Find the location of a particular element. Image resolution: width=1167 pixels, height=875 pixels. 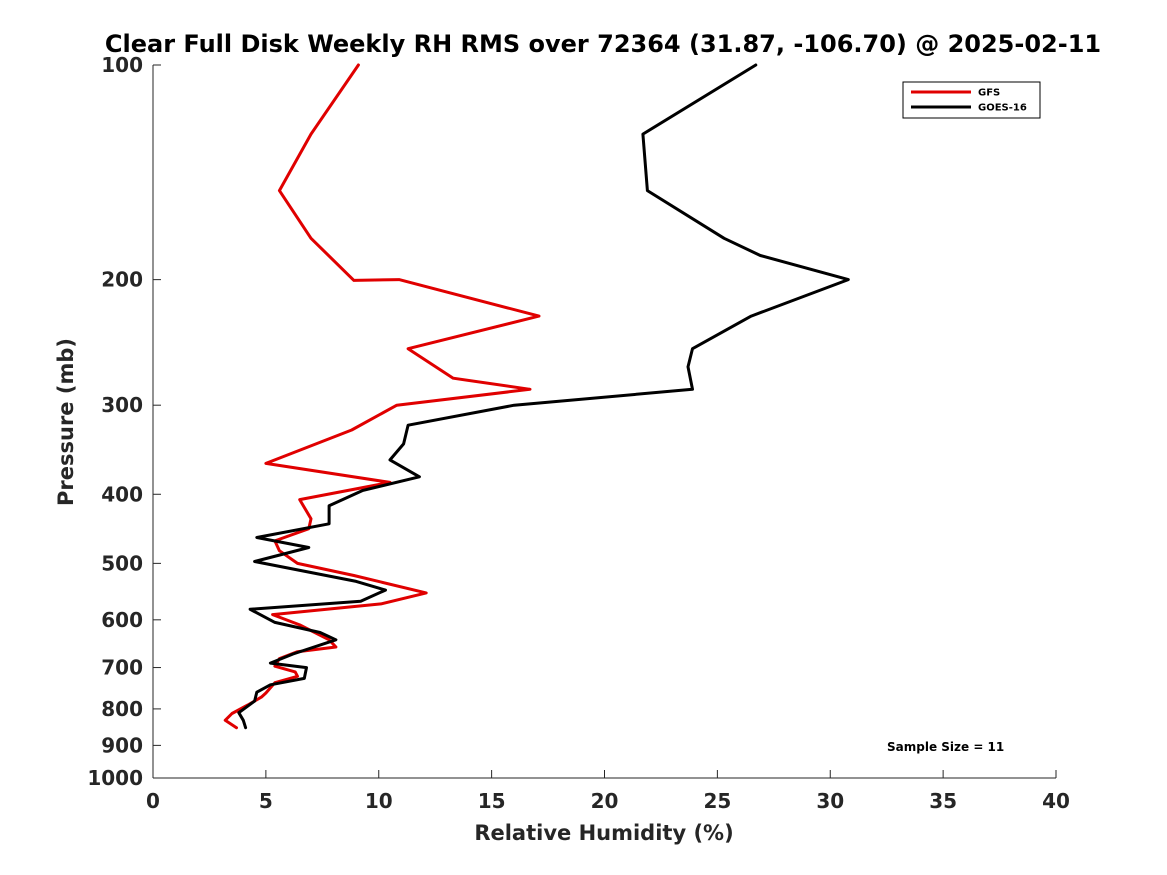

x-axis-label: Relative Humidity (%) is located at coordinates (603, 833).